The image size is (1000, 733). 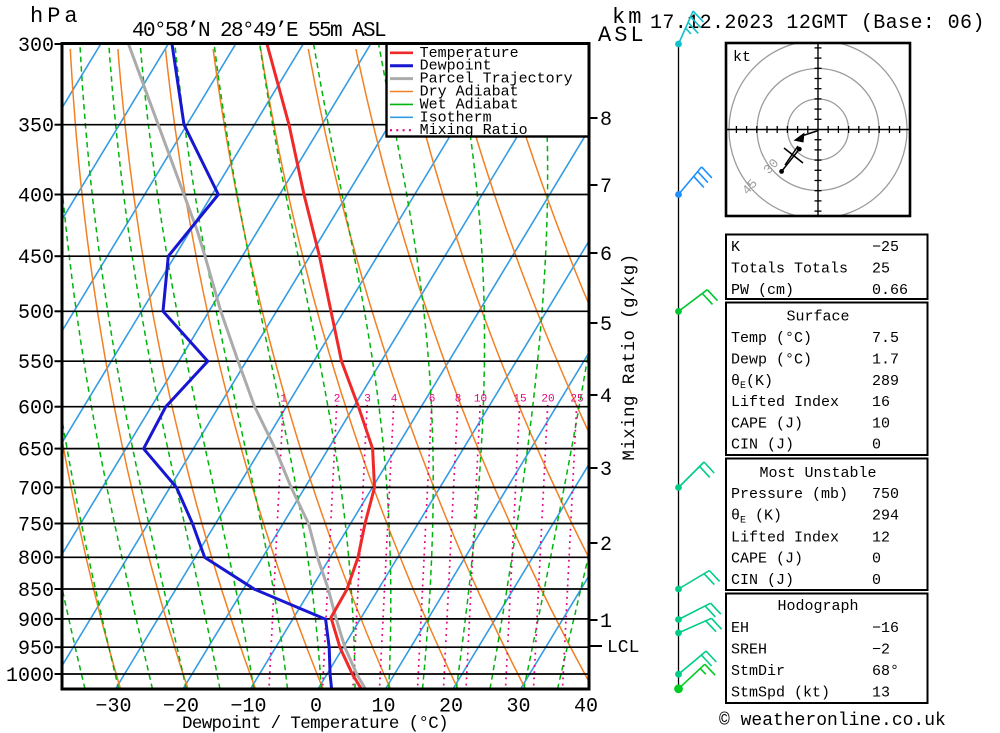 What do you see at coordinates (469, 92) in the screenshot?
I see `svg-text: Dry Adiabat` at bounding box center [469, 92].